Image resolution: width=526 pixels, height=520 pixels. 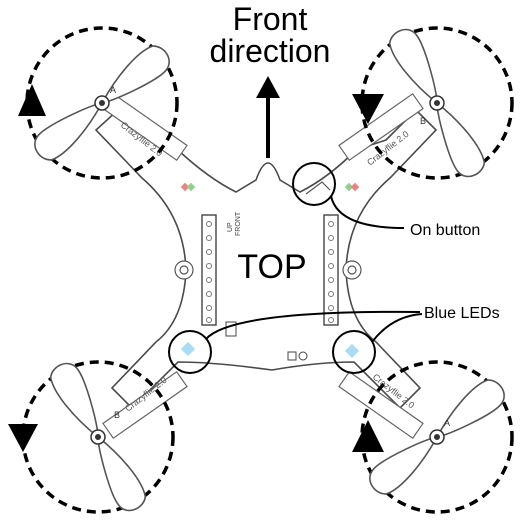 I want to click on front-direction-label-line1: Front, so click(x=270, y=19).